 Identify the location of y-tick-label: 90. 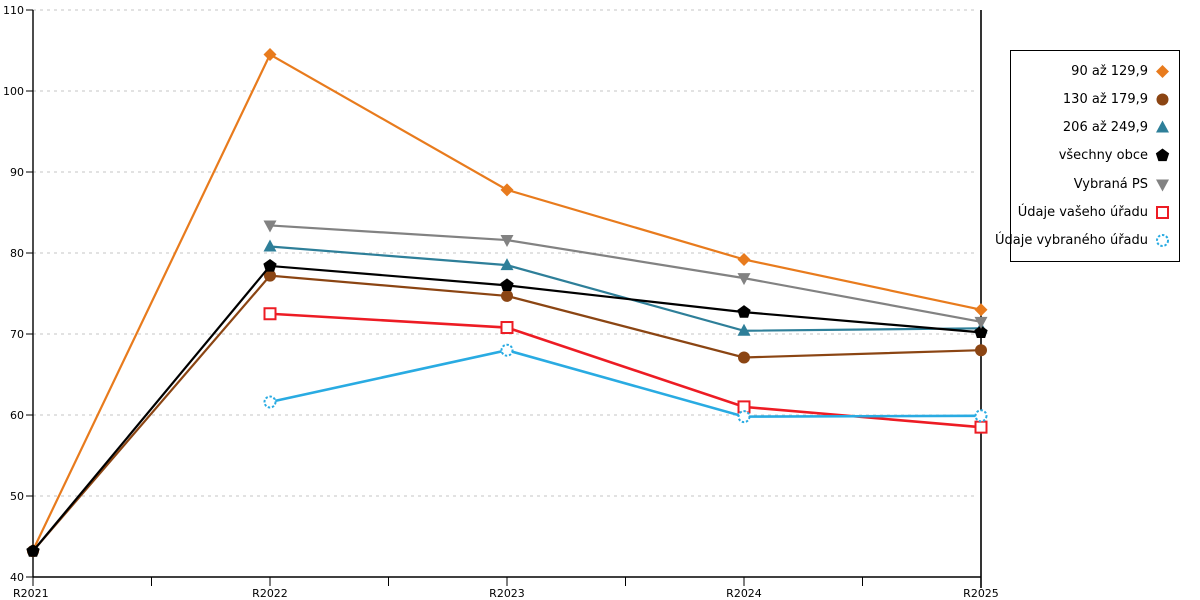
(17, 172).